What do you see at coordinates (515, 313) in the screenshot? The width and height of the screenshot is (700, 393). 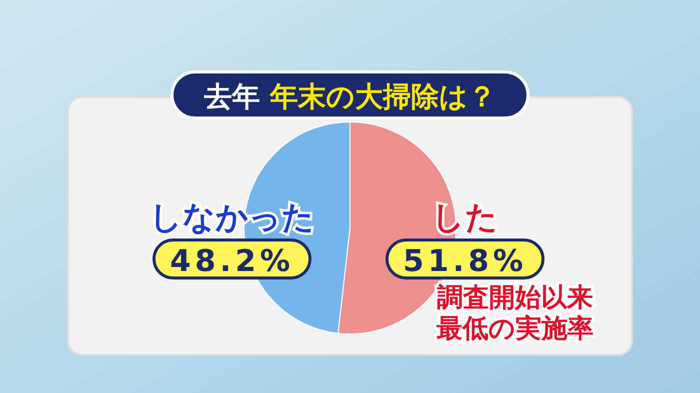 I see `text: 調査開始以来最低の実施率` at bounding box center [515, 313].